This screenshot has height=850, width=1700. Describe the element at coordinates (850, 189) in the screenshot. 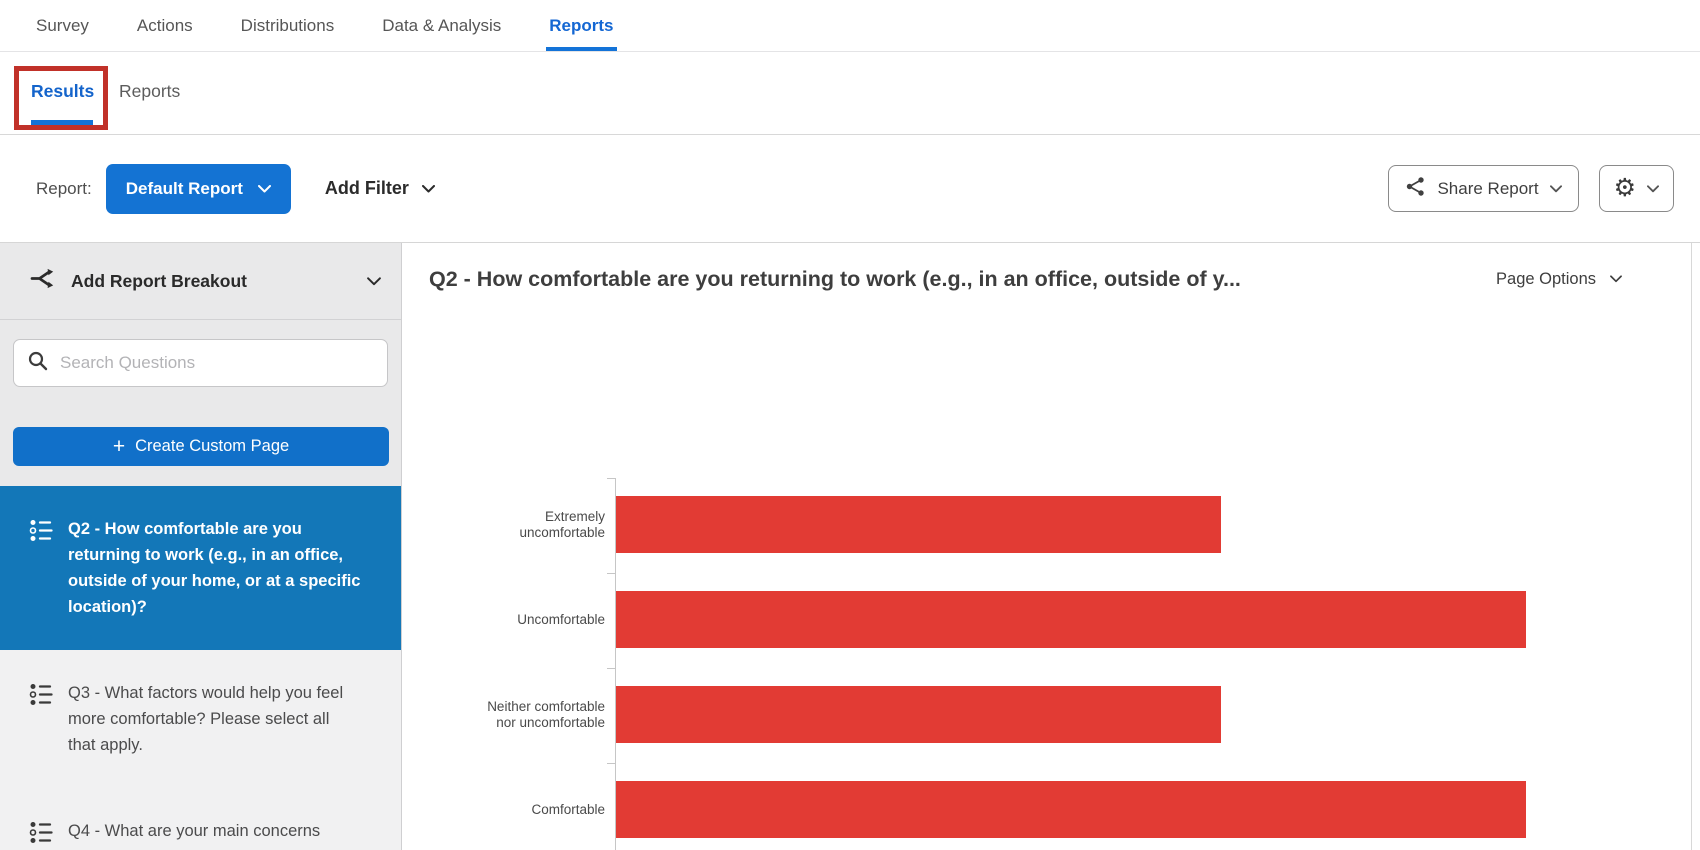

I see `report-toolbar: Report: Default Report Add Filter` at that location.